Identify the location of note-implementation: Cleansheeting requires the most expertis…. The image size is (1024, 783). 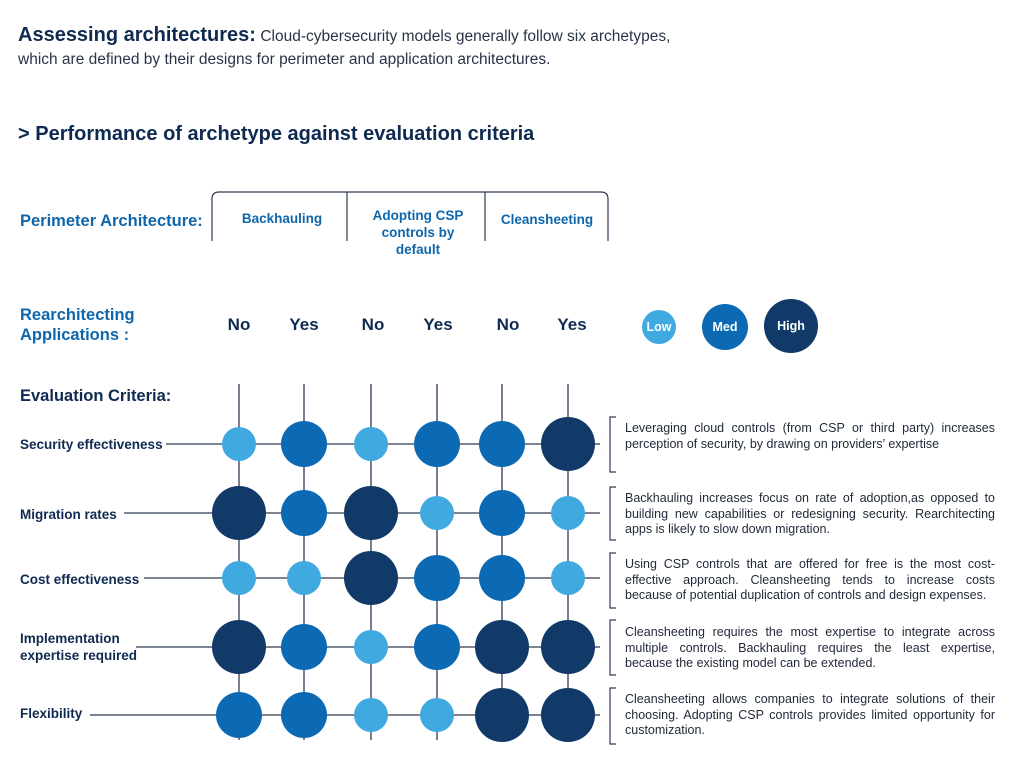
(810, 647).